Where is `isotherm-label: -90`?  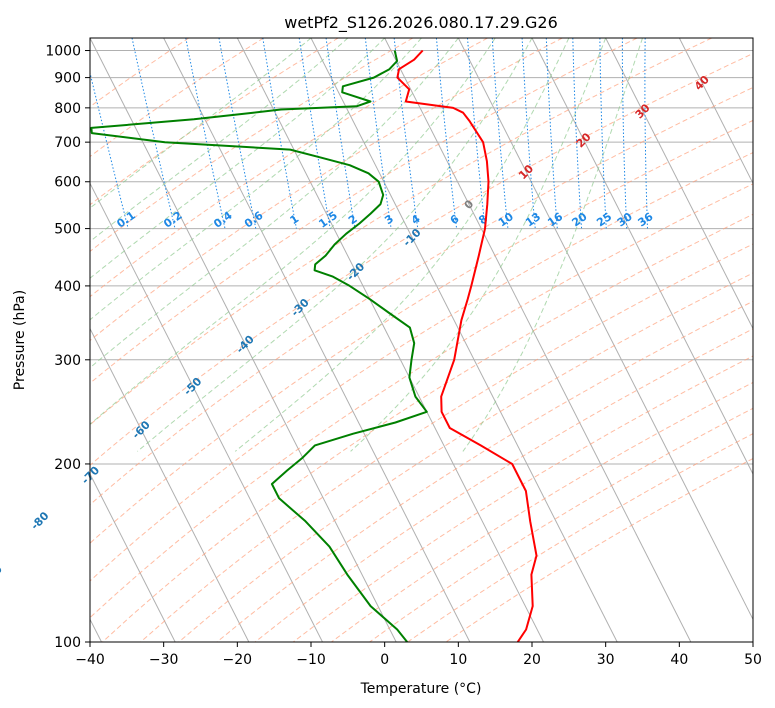
isotherm-label: -90 is located at coordinates (2, 573).